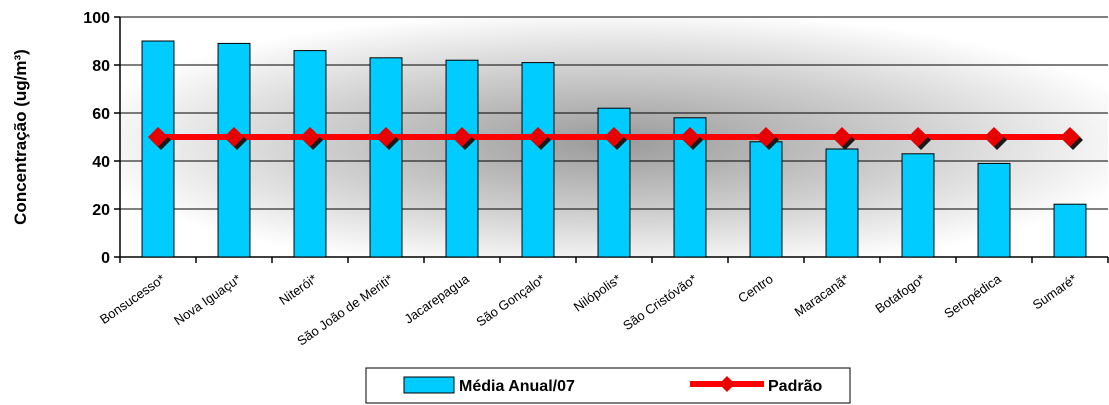  Describe the element at coordinates (517, 386) in the screenshot. I see `legend-label-media: Média Anual/07` at that location.